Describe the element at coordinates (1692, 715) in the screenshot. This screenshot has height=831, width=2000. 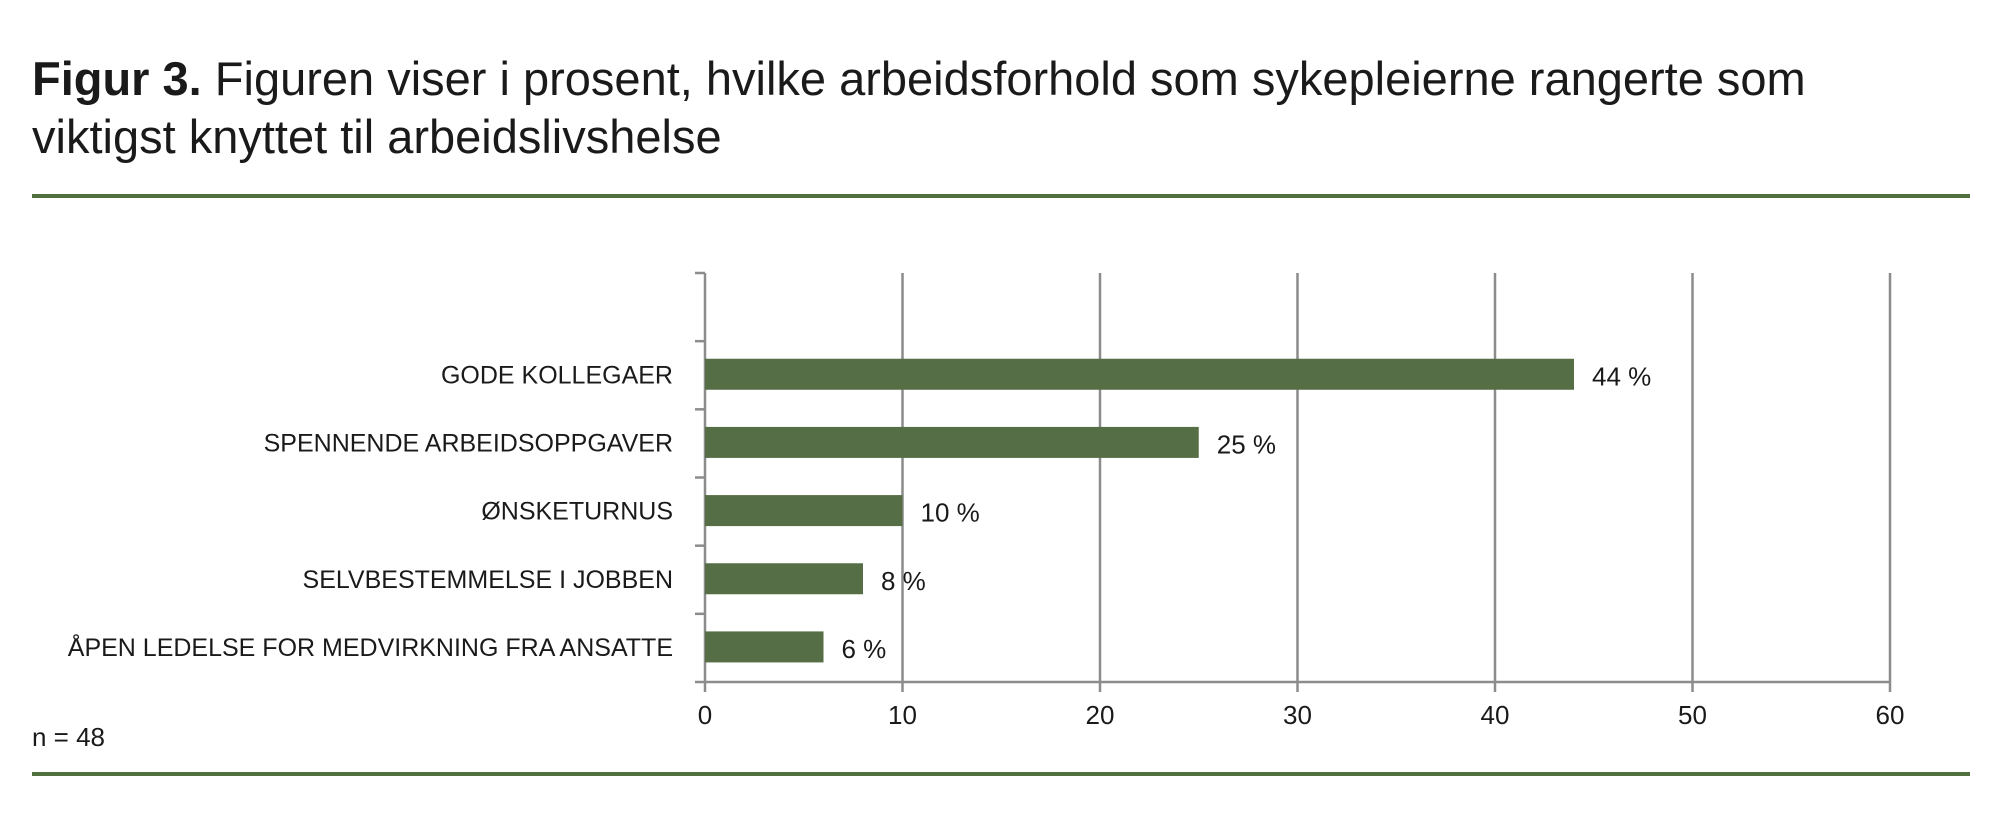
I see `x-tick-label: 50` at that location.